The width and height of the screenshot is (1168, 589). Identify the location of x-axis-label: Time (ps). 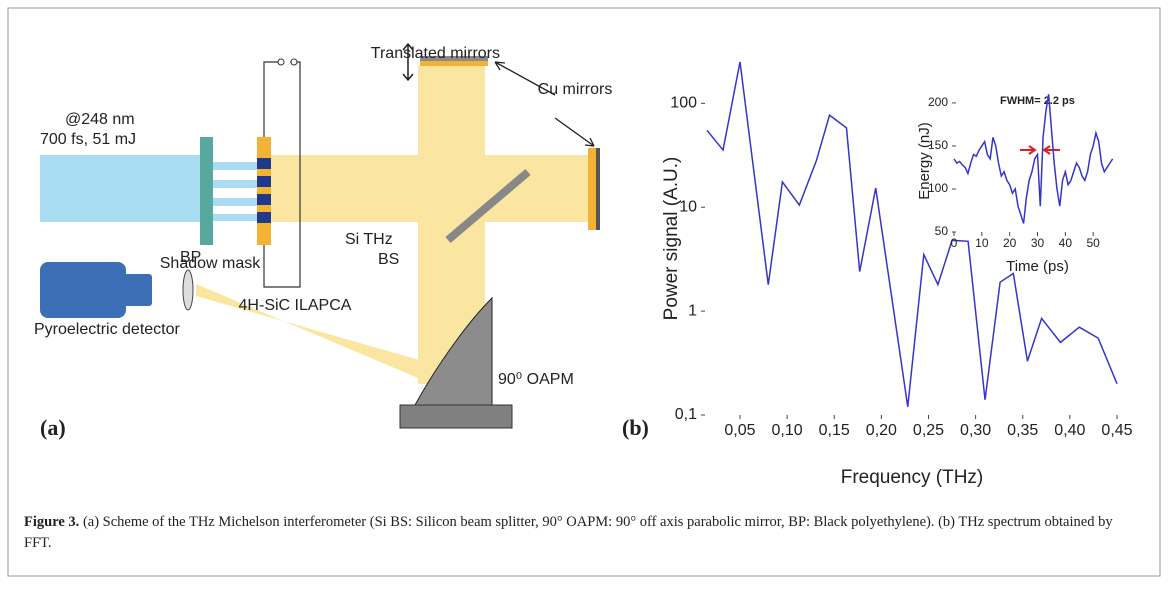
(1037, 266).